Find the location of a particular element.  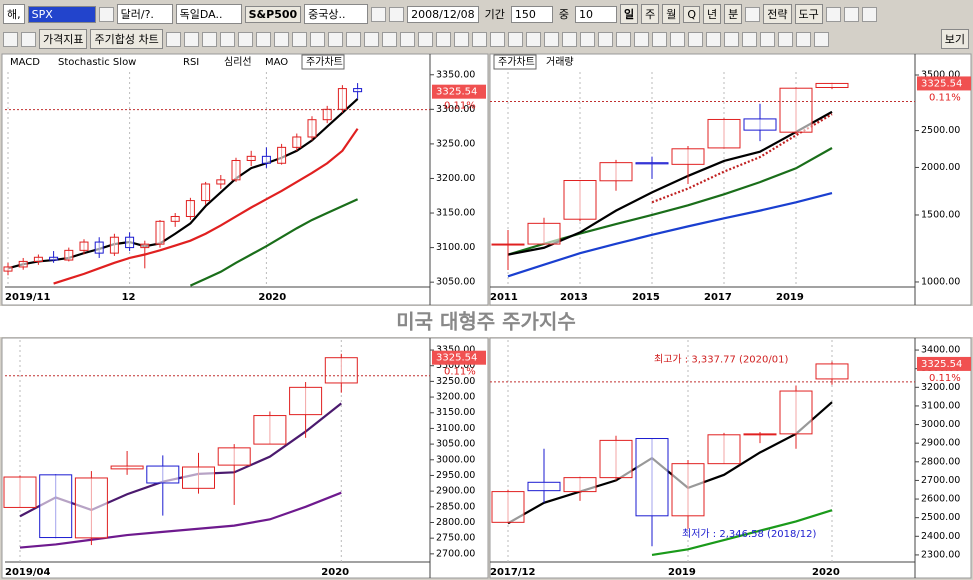

menu: 도구 is located at coordinates (808, 14).